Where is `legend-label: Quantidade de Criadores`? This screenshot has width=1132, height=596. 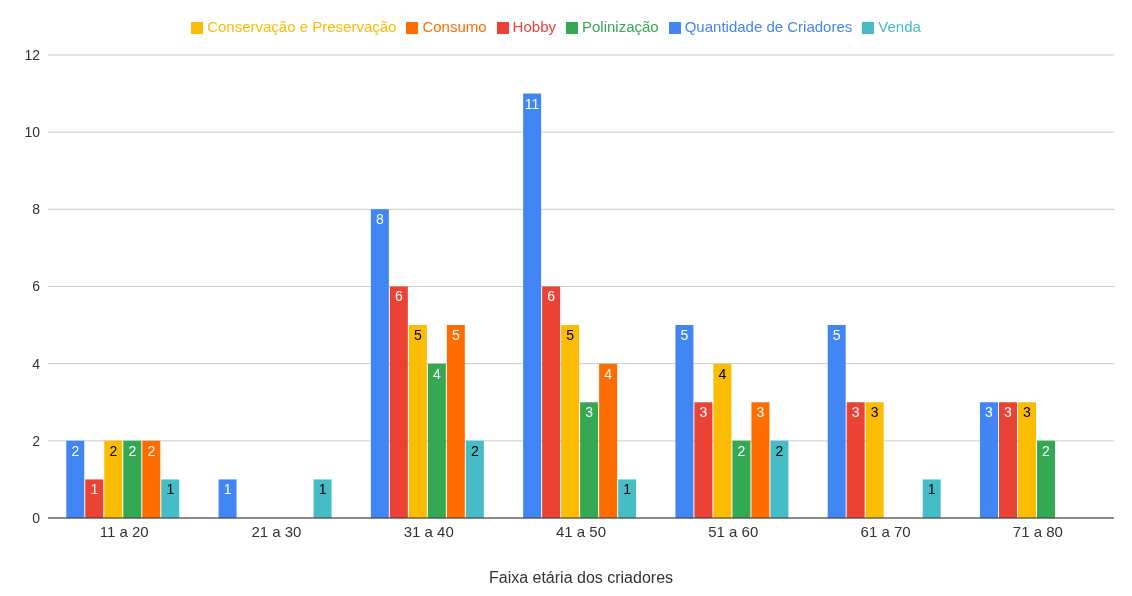 legend-label: Quantidade de Criadores is located at coordinates (768, 26).